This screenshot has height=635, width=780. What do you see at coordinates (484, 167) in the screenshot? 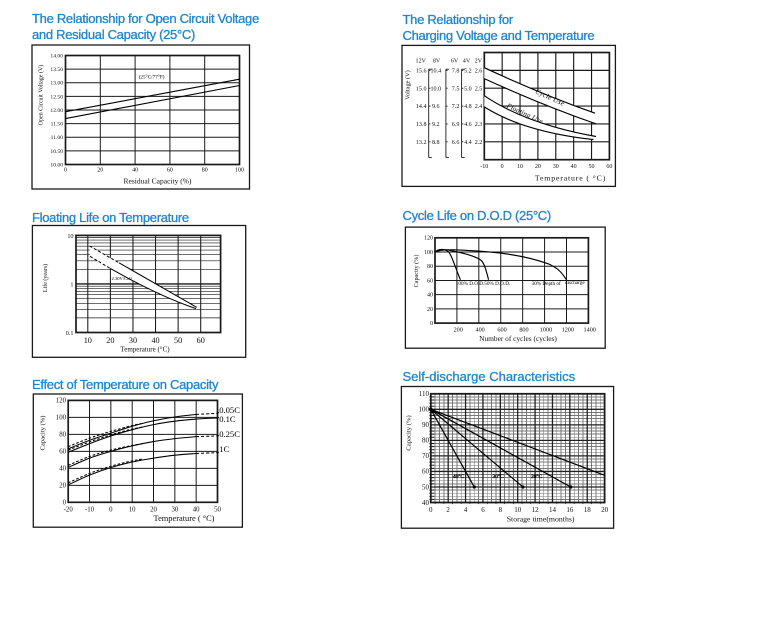
I see `svg-text: -10` at bounding box center [484, 167].